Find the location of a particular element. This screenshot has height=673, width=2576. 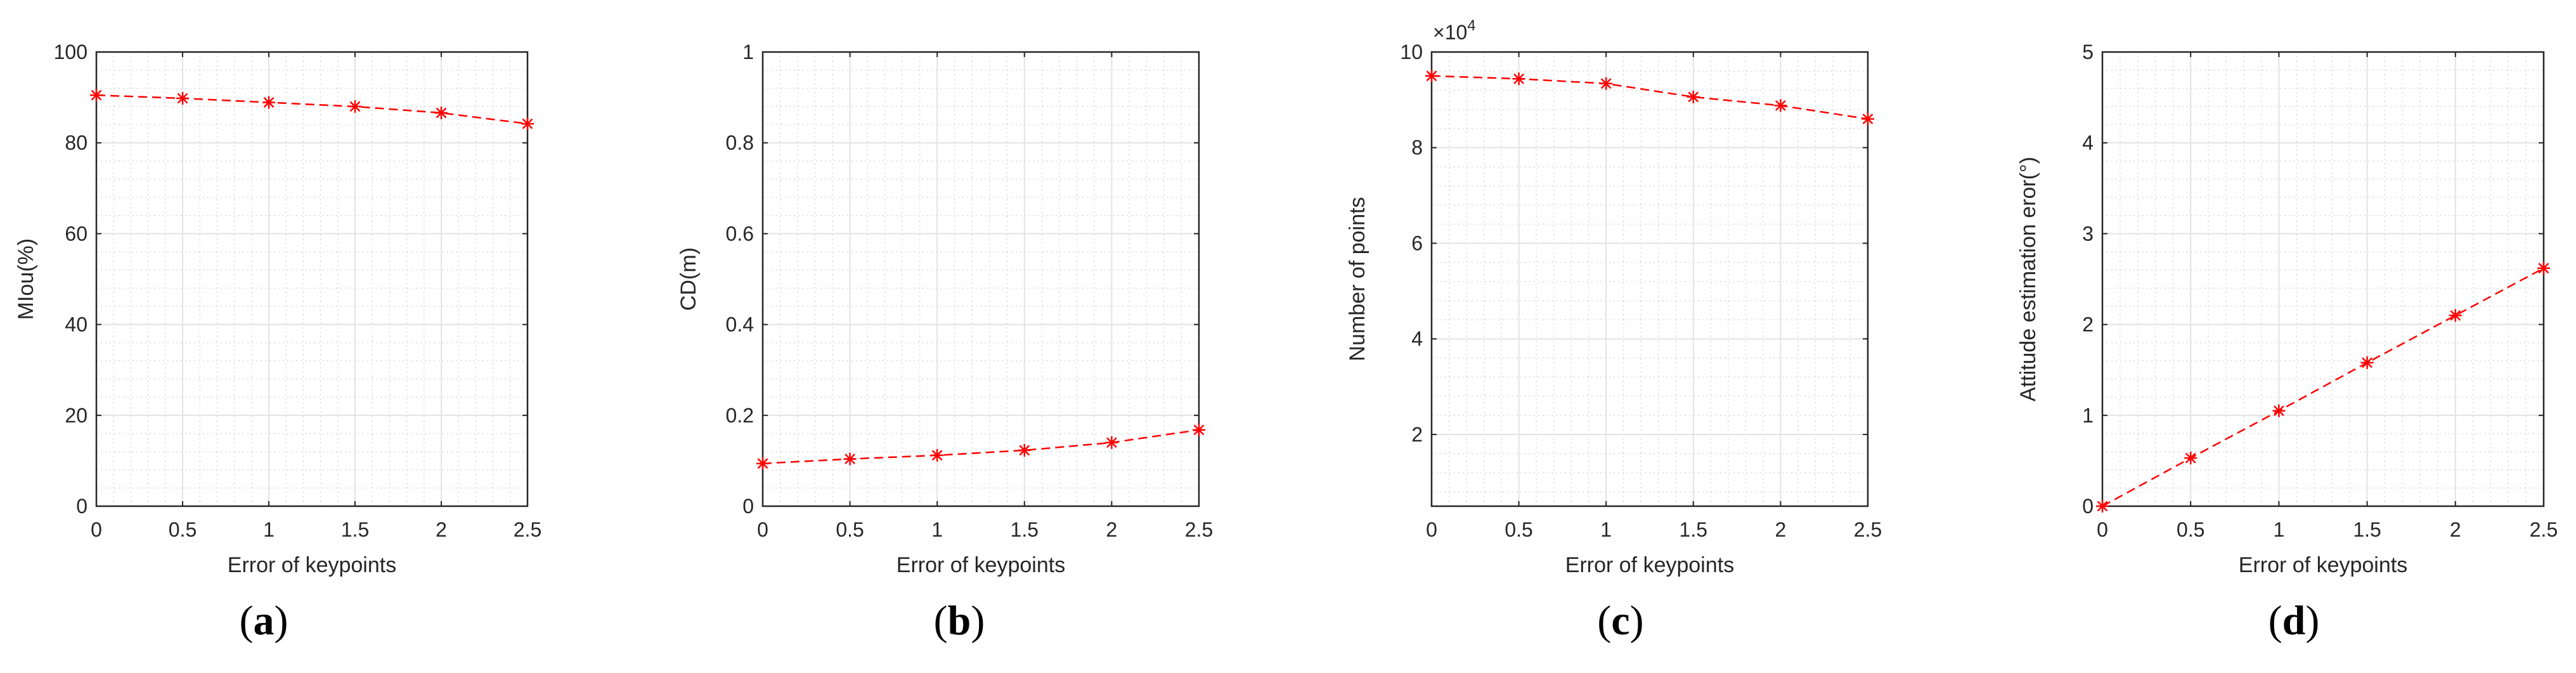

caption-paren: ( is located at coordinates (941, 621).